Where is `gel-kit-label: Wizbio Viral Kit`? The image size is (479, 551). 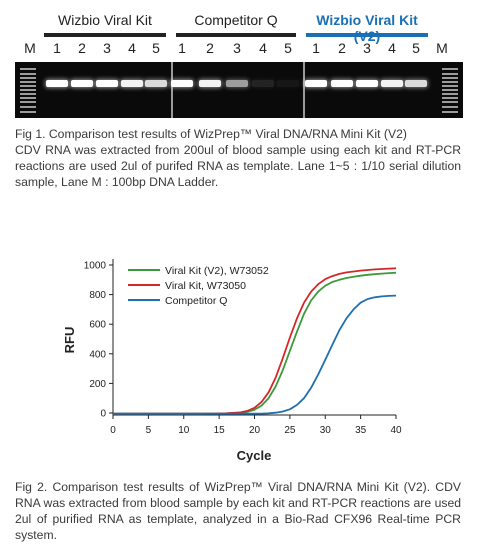 gel-kit-label: Wizbio Viral Kit is located at coordinates (105, 20).